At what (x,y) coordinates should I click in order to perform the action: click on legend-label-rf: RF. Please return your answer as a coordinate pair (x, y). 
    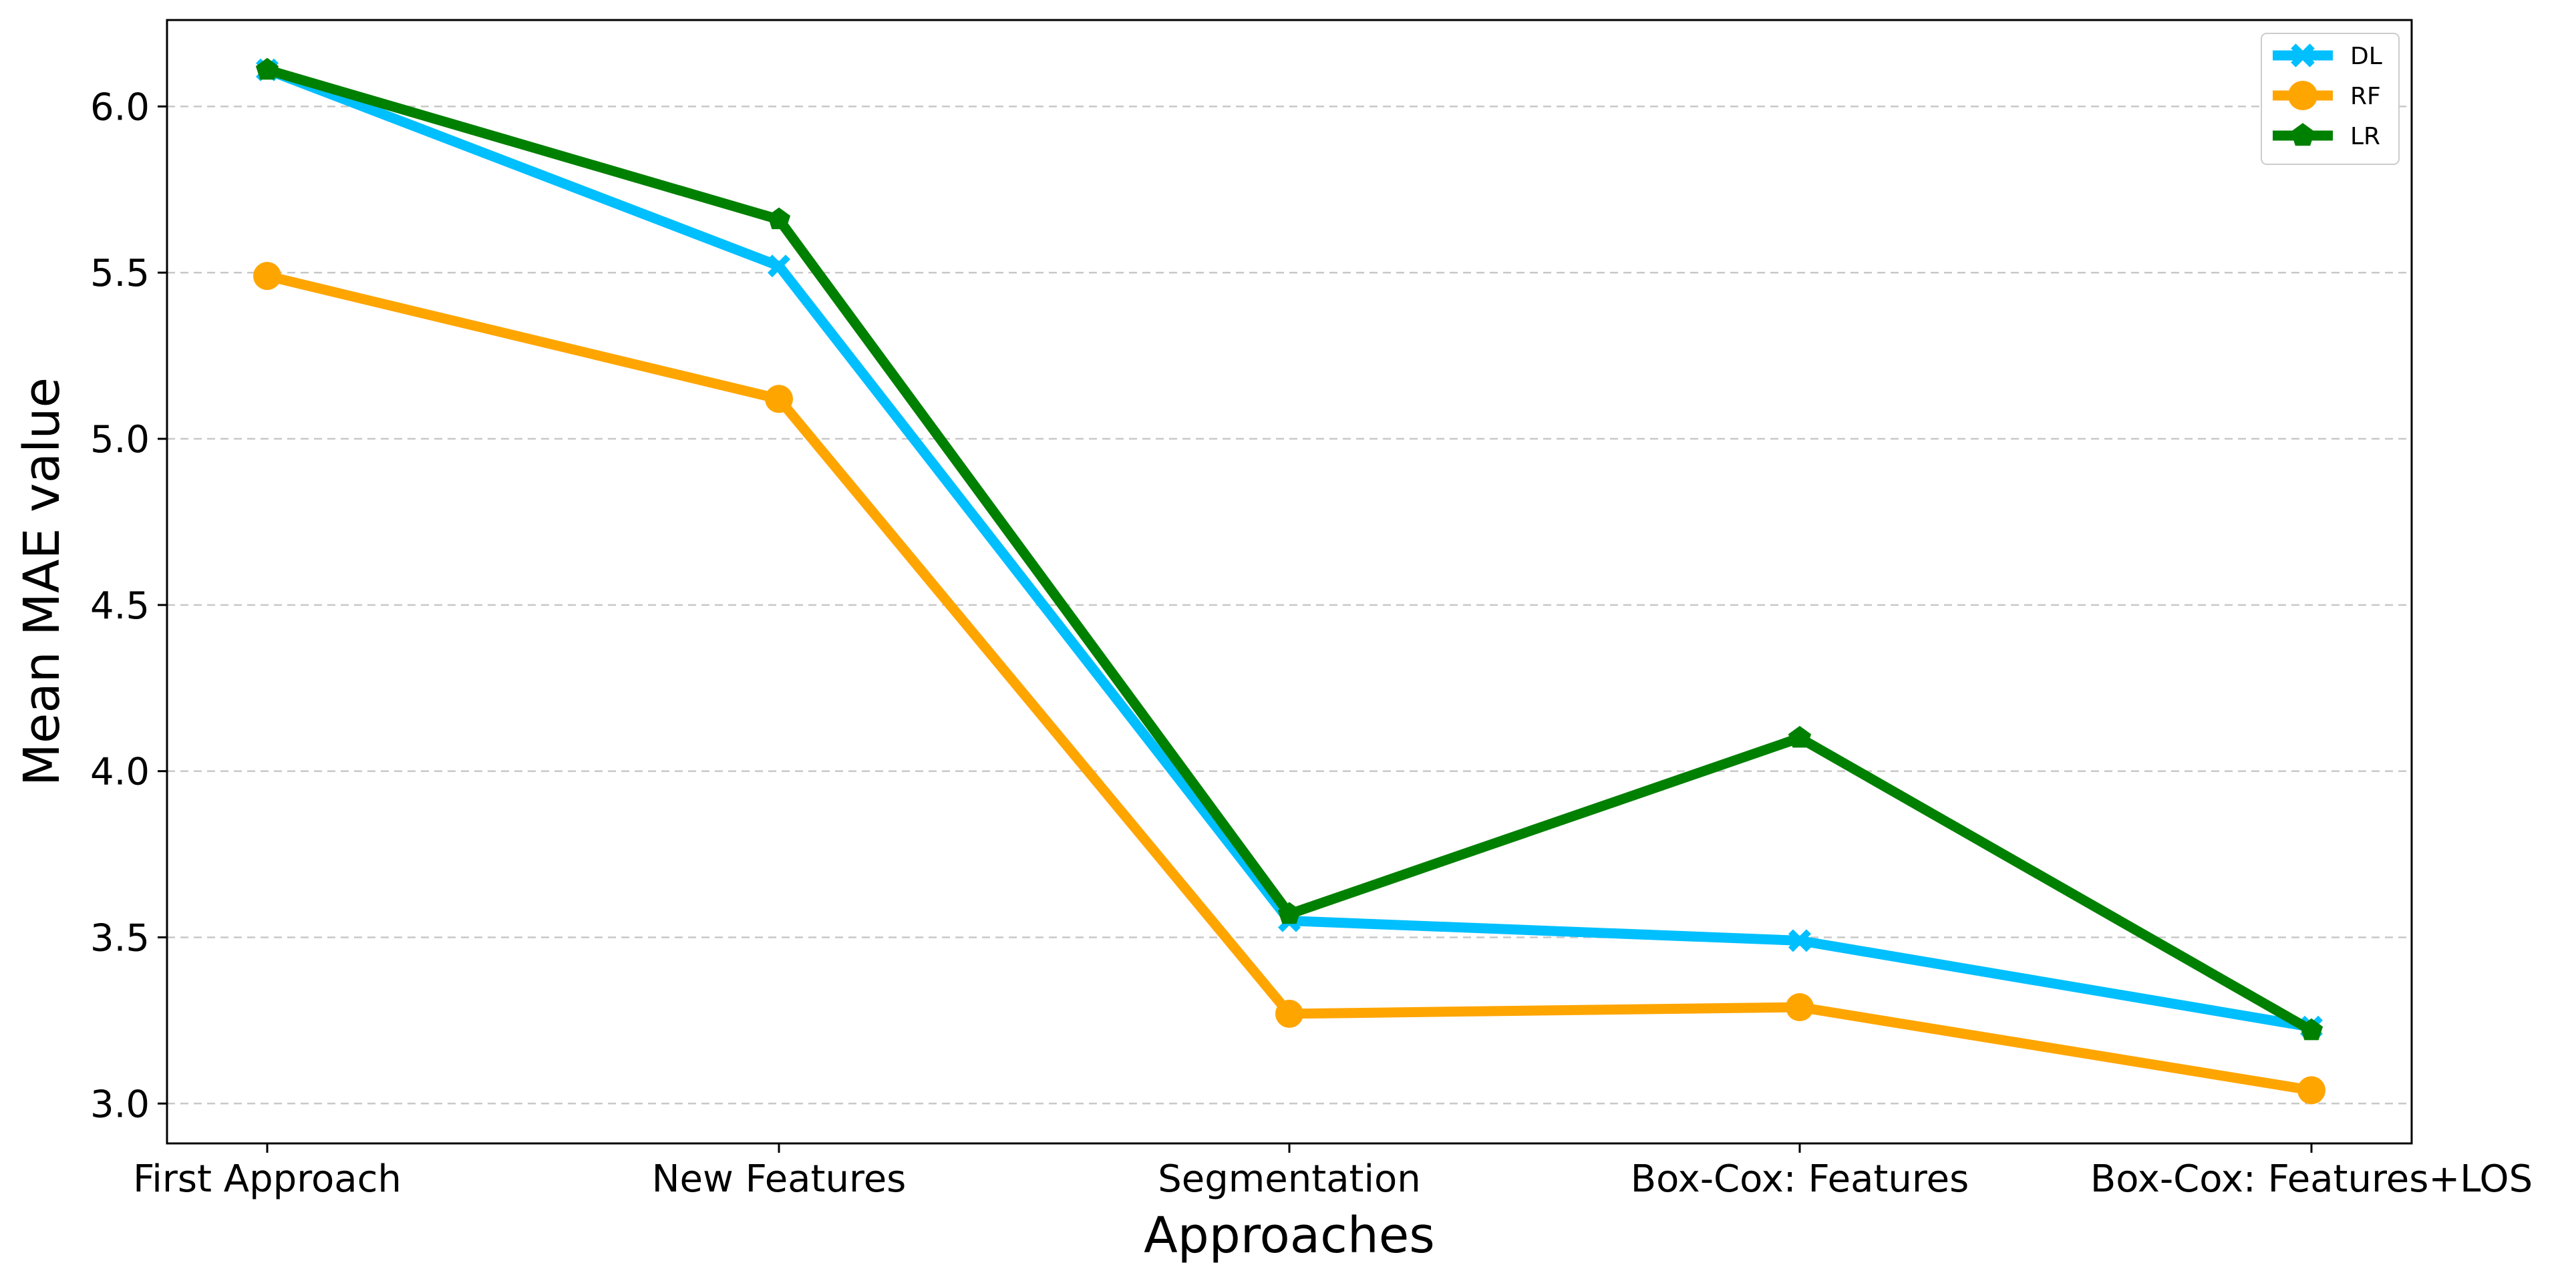
    Looking at the image, I should click on (2365, 97).